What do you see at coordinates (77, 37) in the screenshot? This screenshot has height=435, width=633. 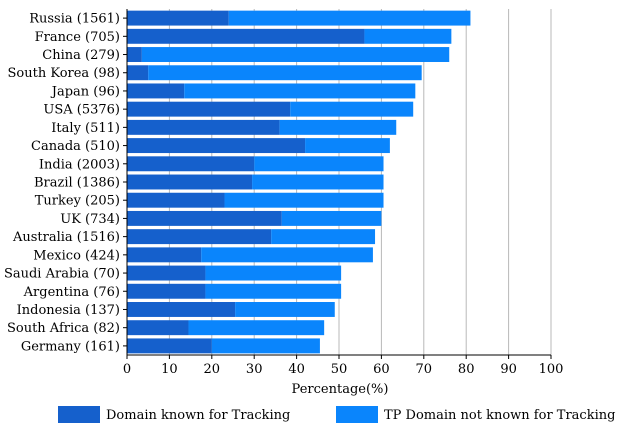 I see `category-label-france: France (705)` at bounding box center [77, 37].